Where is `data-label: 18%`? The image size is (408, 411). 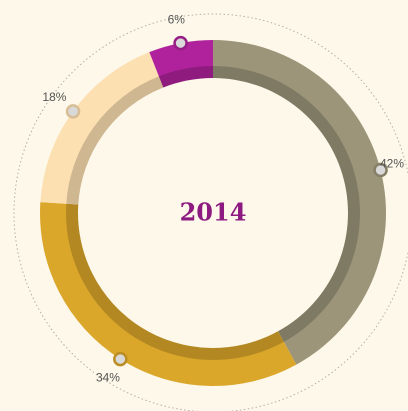 data-label: 18% is located at coordinates (54, 97).